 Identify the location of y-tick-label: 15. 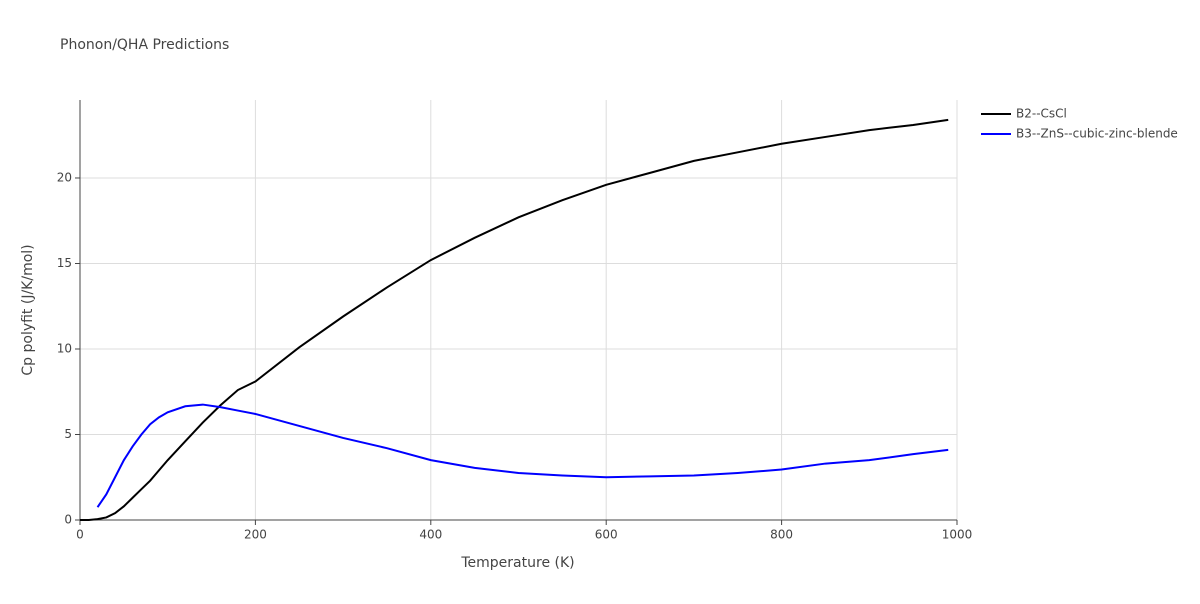
(64, 263).